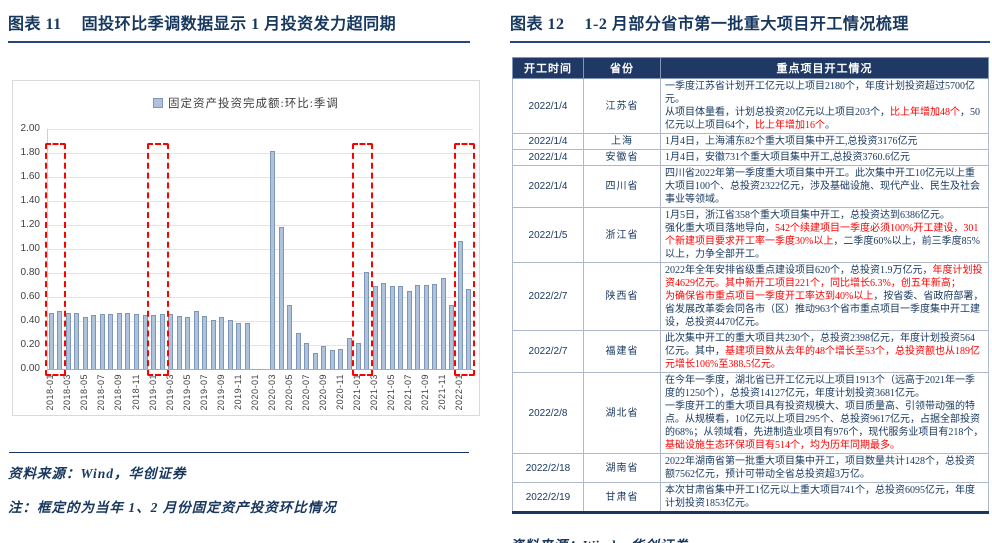  I want to click on province-cell: 湖北省, so click(622, 413).